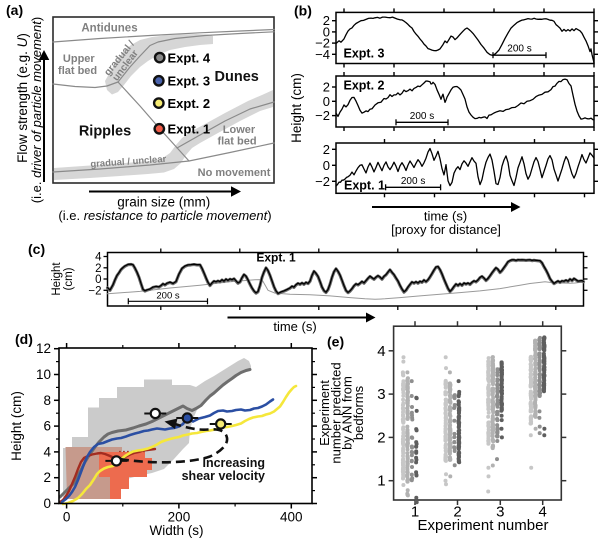 This screenshot has width=600, height=544. I want to click on svg-text: by ANN from, so click(347, 413).